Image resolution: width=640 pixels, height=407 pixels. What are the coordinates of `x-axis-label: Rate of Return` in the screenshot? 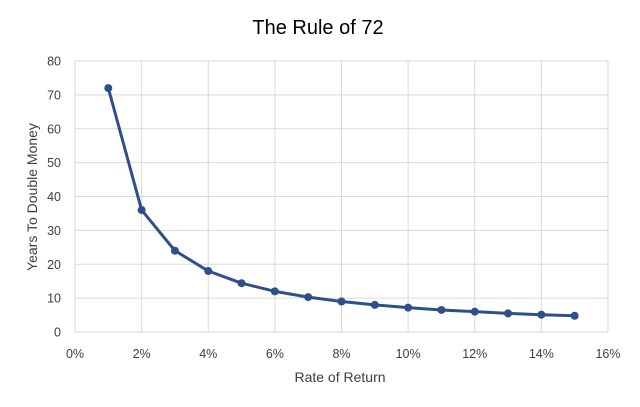 It's located at (339, 377).